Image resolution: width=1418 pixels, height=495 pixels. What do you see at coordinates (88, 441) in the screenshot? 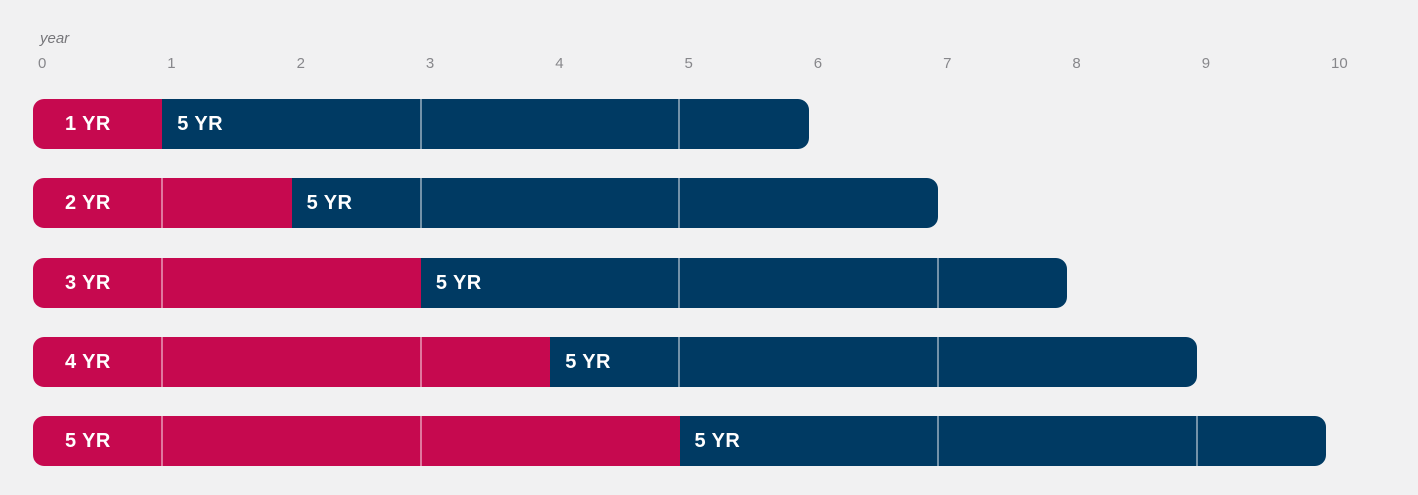
I see `initial-bar-label: 5 YR` at bounding box center [88, 441].